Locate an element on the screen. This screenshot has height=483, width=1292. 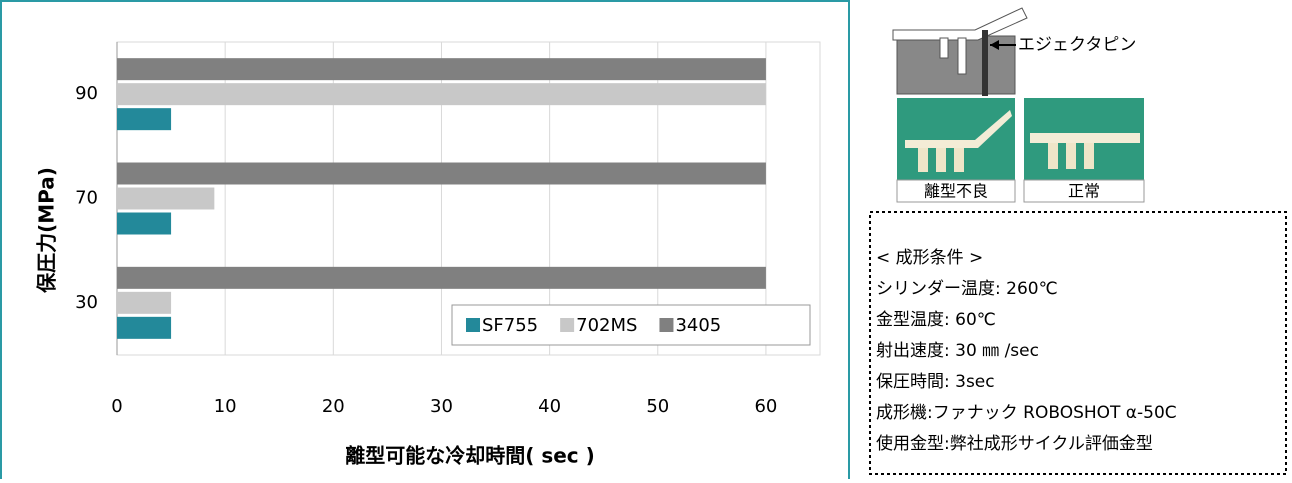
y-tick-label: 30 is located at coordinates (86, 302).